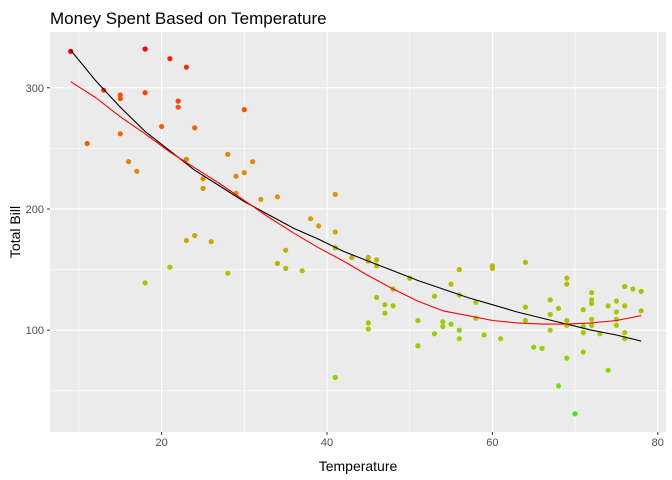  Describe the element at coordinates (492, 443) in the screenshot. I see `x-tick-label: 60` at that location.